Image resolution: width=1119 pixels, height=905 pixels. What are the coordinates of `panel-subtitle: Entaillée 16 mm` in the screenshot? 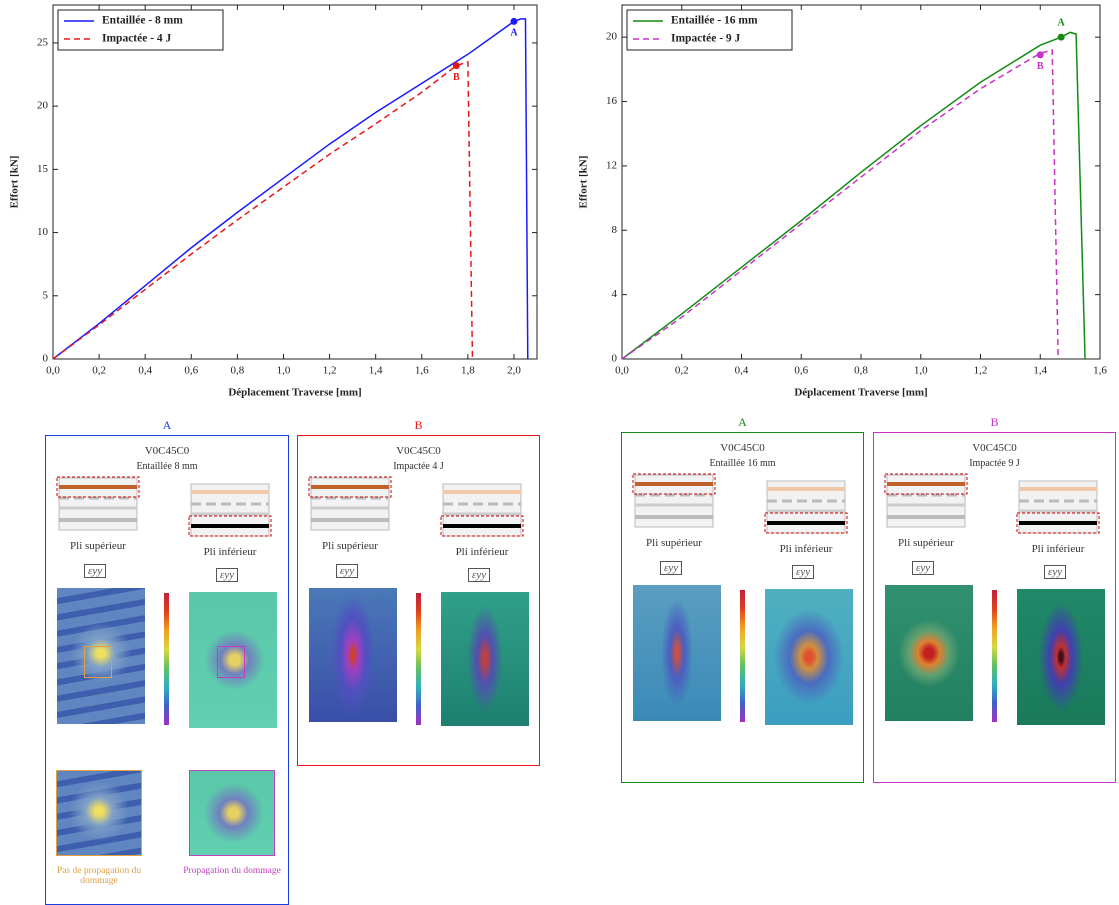 It's located at (742, 463).